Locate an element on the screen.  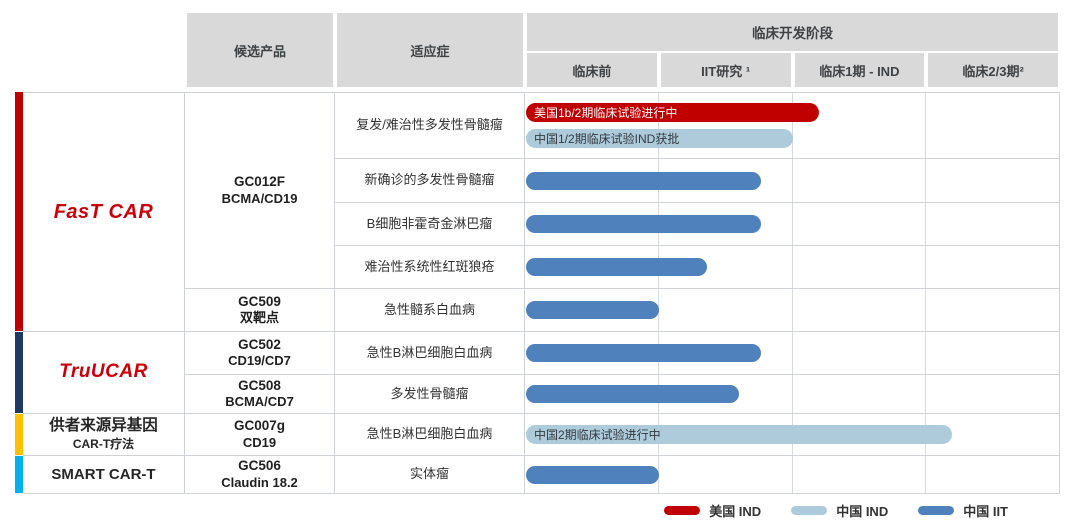
product-gc502: GC502 CD19/CD7 is located at coordinates (260, 353).